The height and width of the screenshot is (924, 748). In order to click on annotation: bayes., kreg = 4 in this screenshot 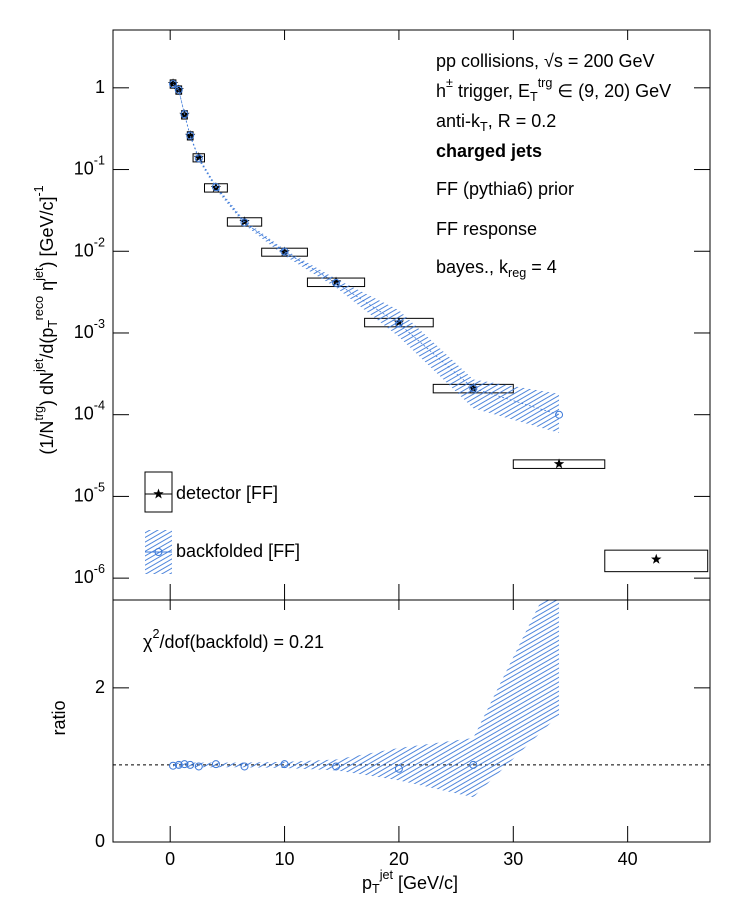, I will do `click(496, 269)`.